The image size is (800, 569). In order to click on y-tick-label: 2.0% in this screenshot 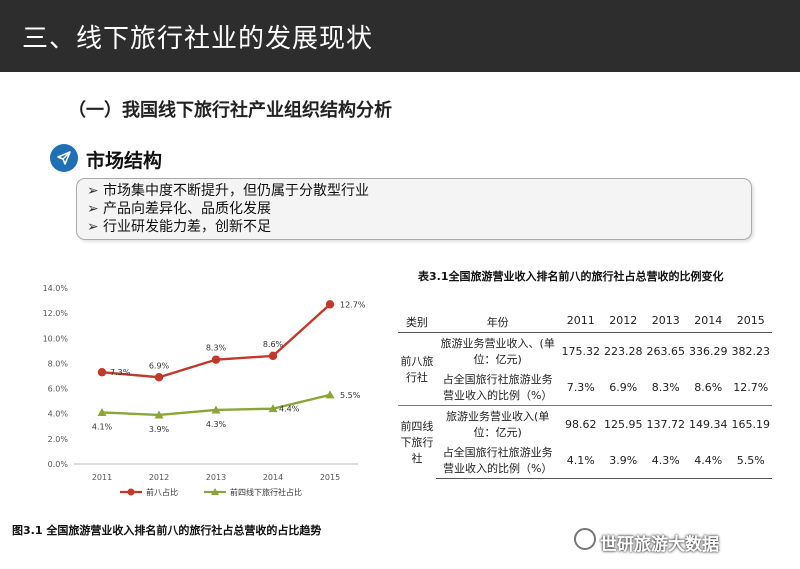, I will do `click(58, 439)`.